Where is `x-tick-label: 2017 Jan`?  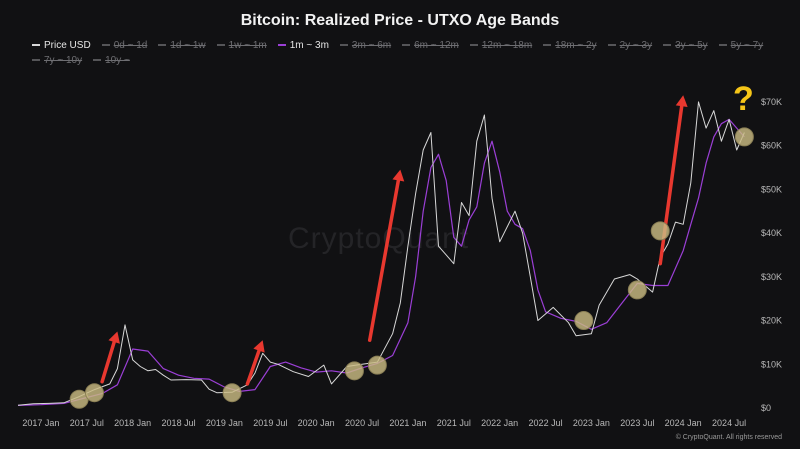 x-tick-label: 2017 Jan is located at coordinates (40, 423).